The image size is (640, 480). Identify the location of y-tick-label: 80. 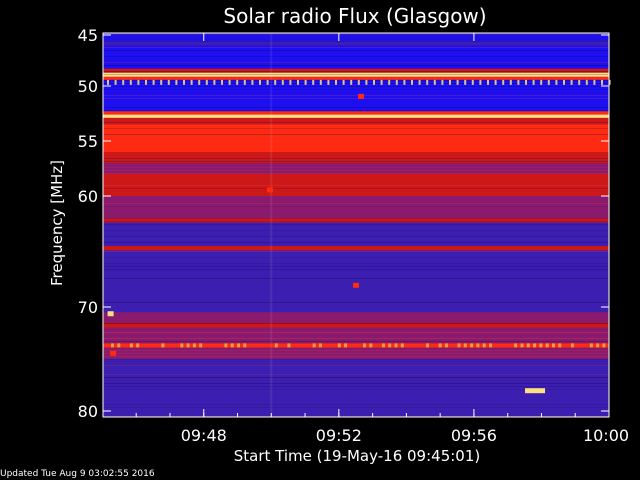
(88, 411).